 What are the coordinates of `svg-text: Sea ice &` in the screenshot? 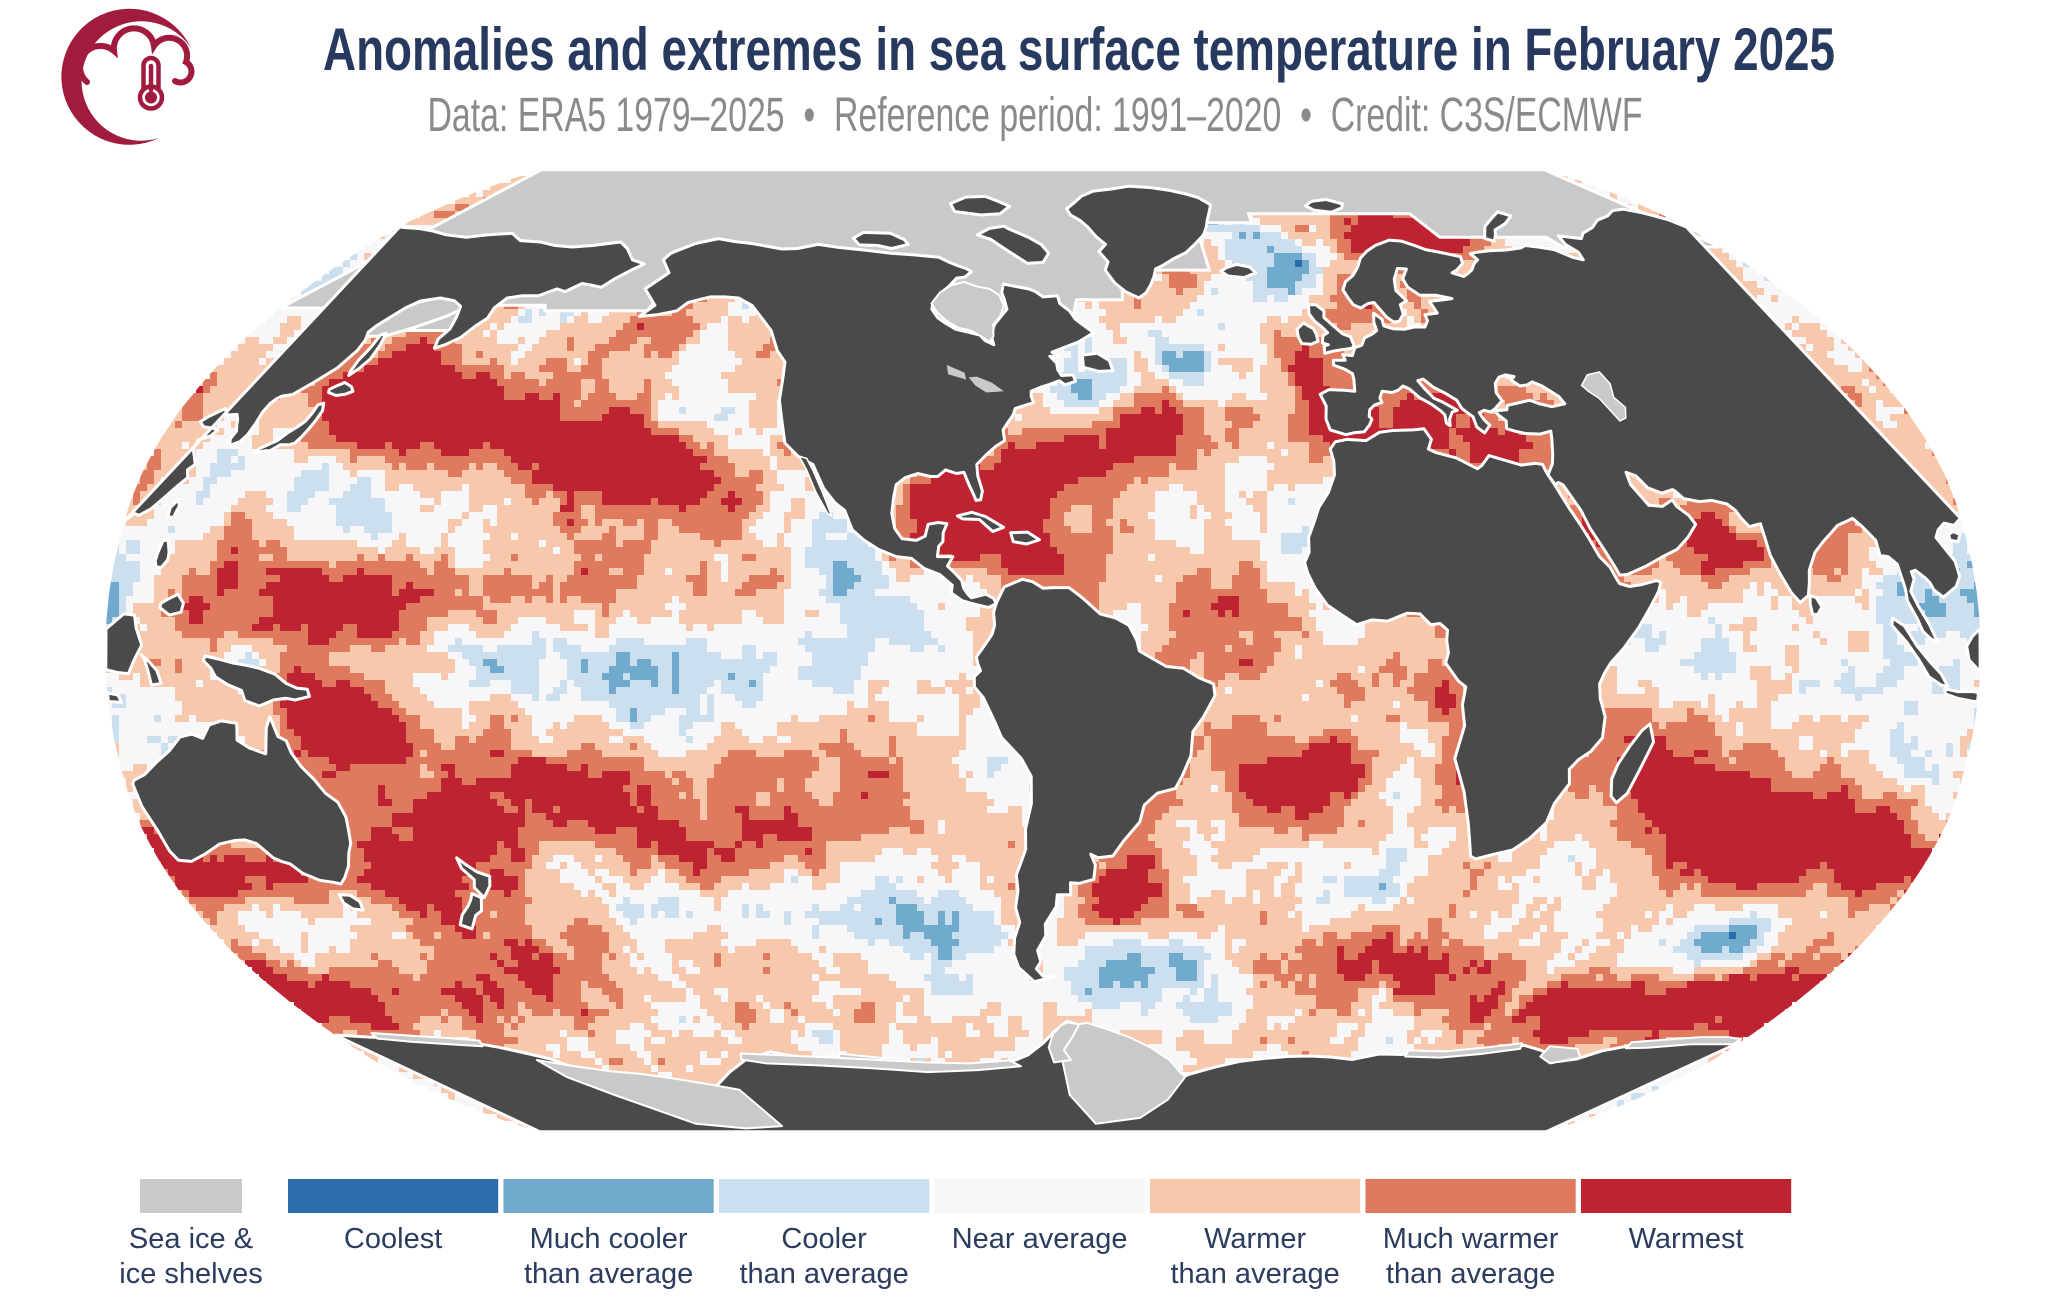 It's located at (191, 1239).